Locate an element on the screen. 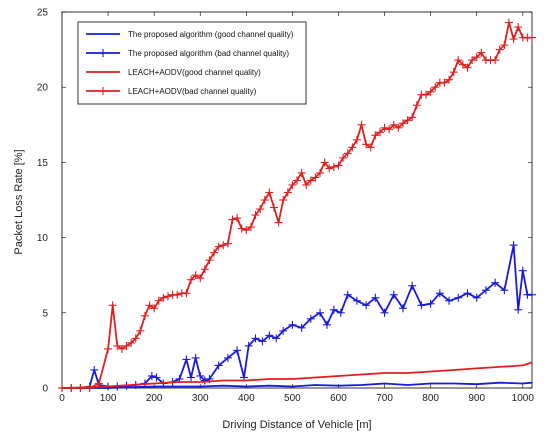  x-tick-label: 1000 is located at coordinates (523, 398).